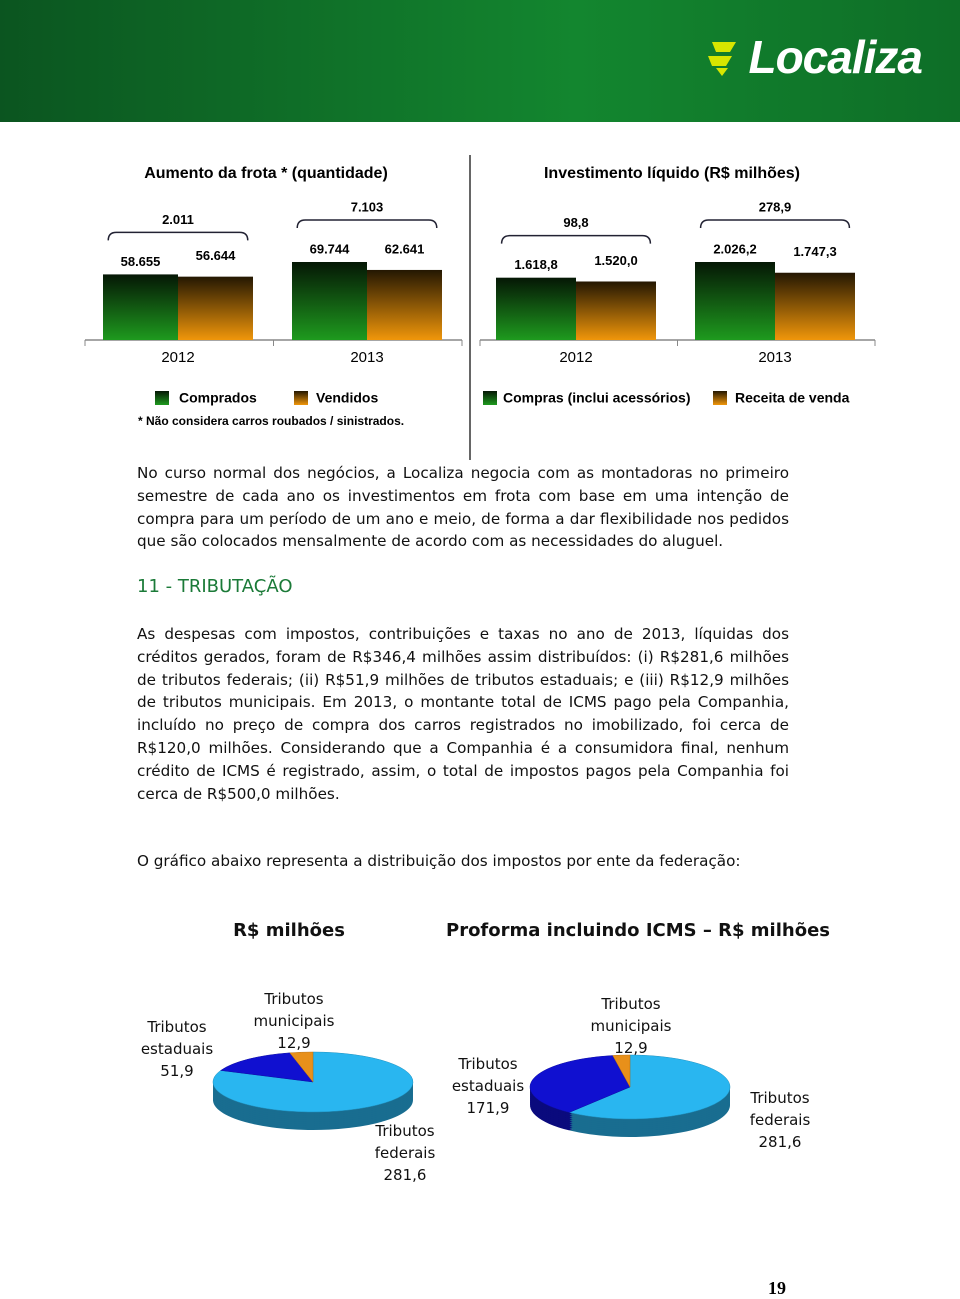  I want to click on data-label: 1.747,3, so click(814, 251).